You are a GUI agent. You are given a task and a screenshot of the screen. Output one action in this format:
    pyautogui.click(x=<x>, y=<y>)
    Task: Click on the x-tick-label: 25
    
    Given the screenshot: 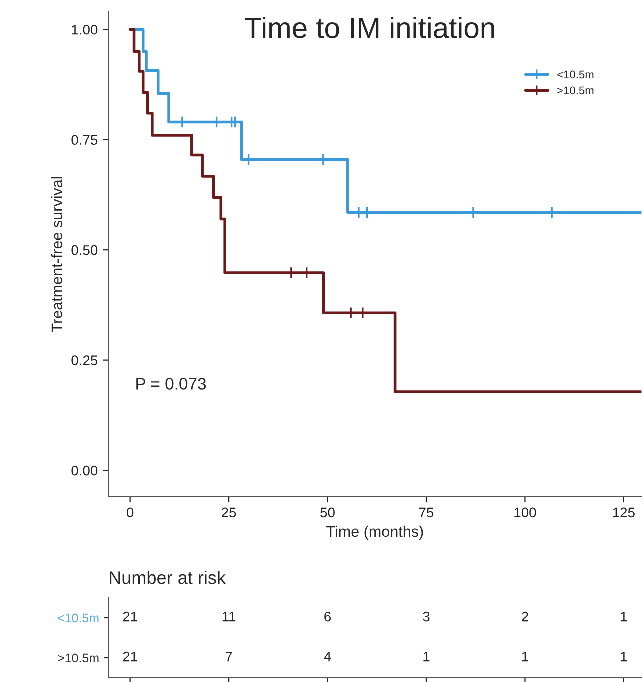 What is the action you would take?
    pyautogui.click(x=229, y=513)
    